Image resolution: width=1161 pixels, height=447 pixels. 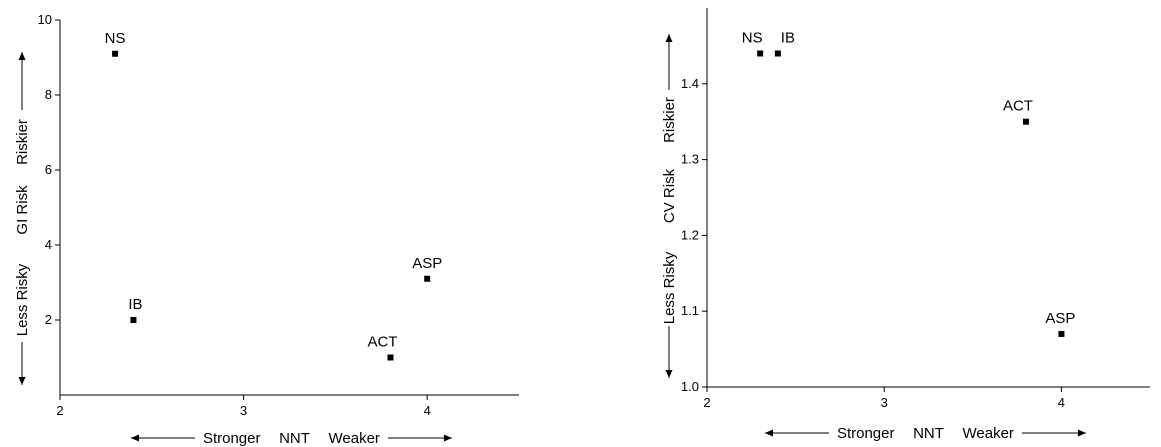 I want to click on y-axis-label: Riskier CV Risk Less Risky, so click(x=669, y=206).